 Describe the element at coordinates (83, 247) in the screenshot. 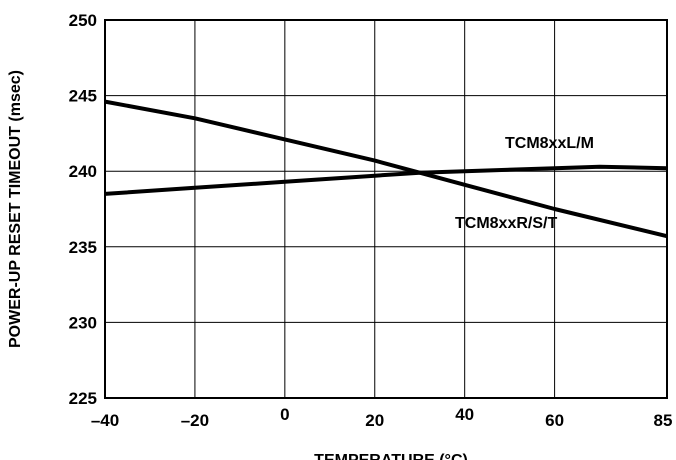

I see `y-tick-label: 235` at that location.